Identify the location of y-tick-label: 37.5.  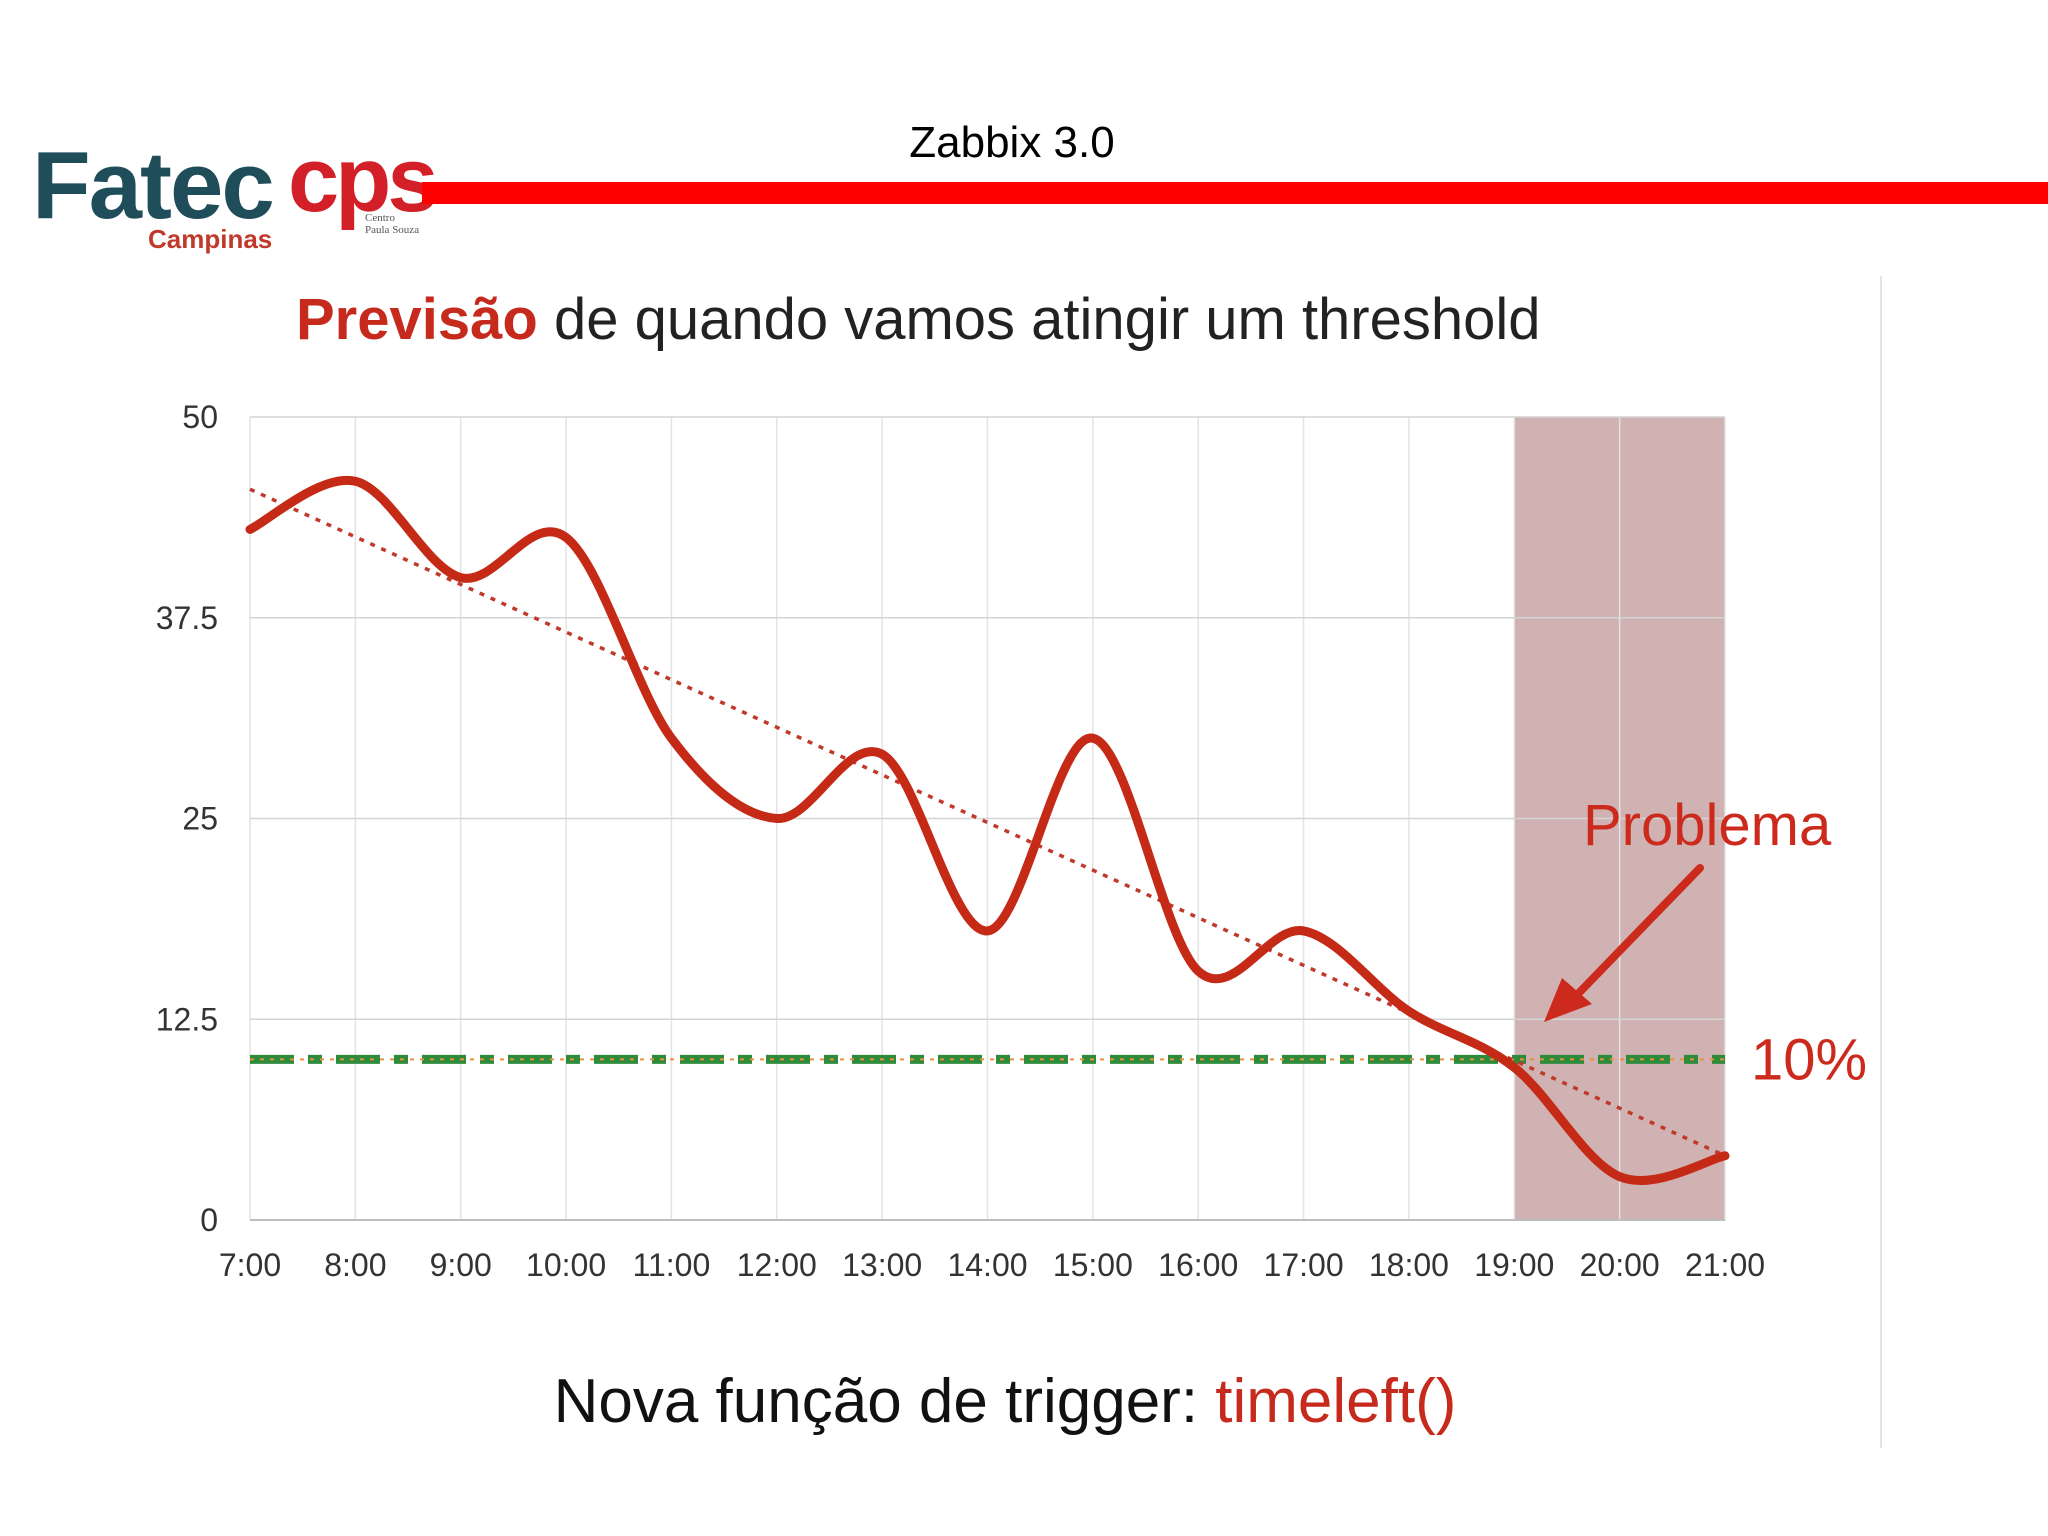
(187, 618).